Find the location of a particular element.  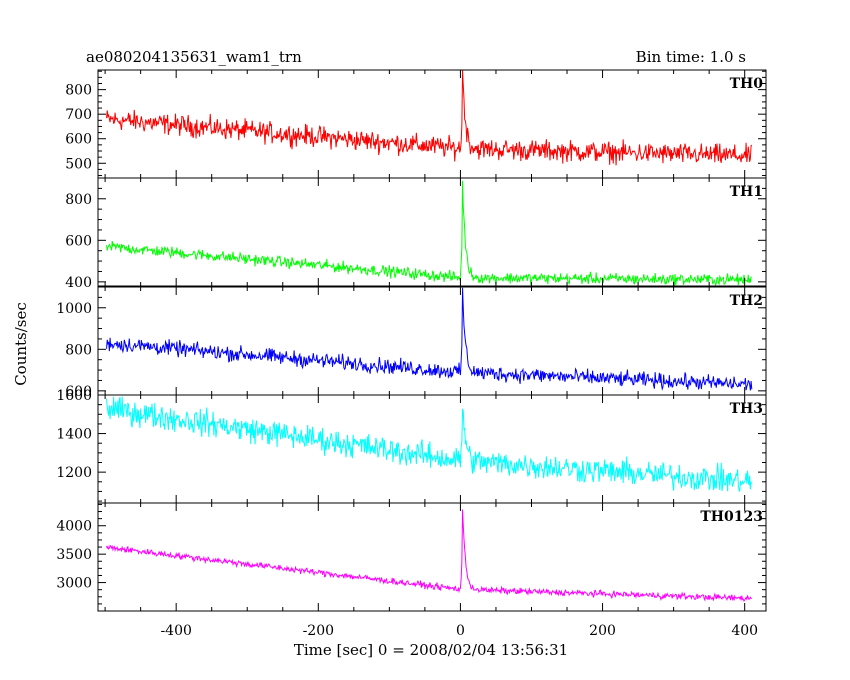

y-tick-label: 4000 is located at coordinates (74, 527).